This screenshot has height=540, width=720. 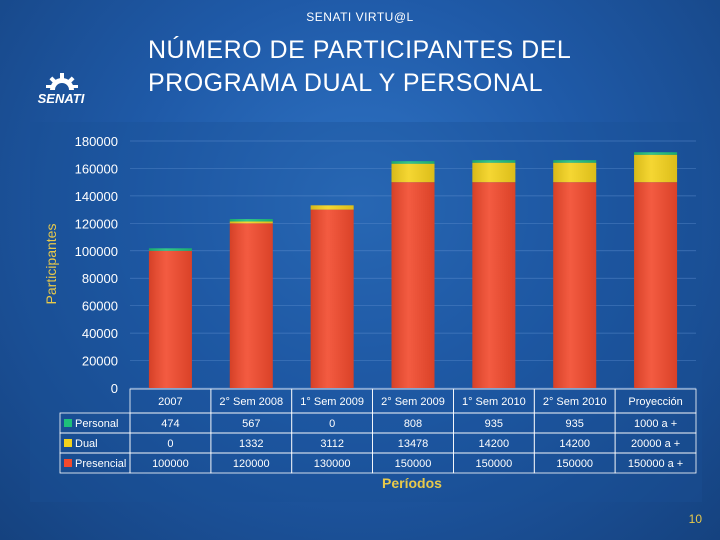 What do you see at coordinates (695, 519) in the screenshot?
I see `page-number: 10` at bounding box center [695, 519].